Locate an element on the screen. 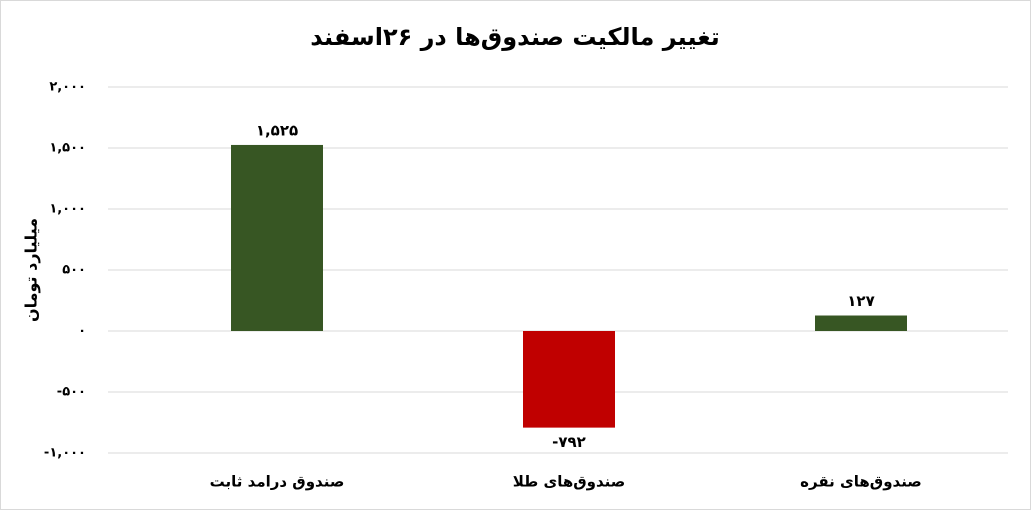 This screenshot has width=1031, height=510. y-tick-label: ۰ is located at coordinates (82, 331).